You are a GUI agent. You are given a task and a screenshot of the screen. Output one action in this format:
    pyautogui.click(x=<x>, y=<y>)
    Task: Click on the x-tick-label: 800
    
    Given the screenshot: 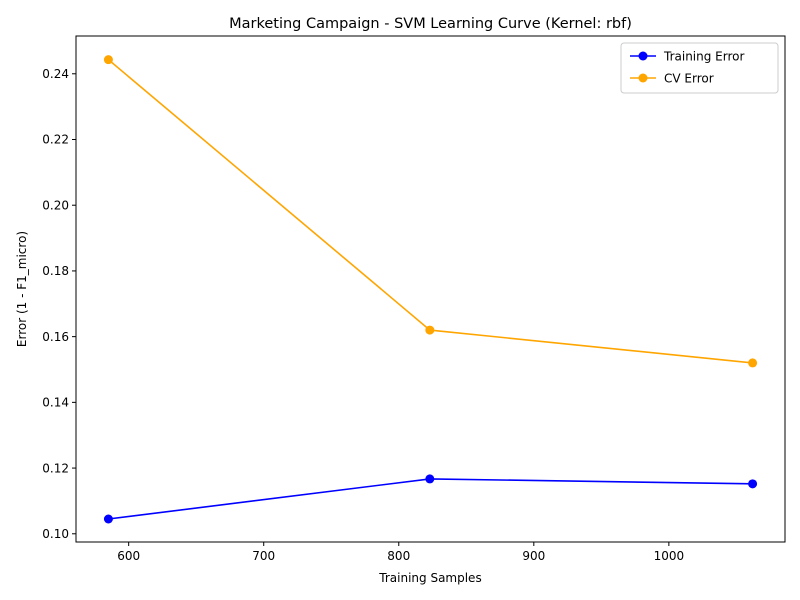 What is the action you would take?
    pyautogui.click(x=398, y=556)
    